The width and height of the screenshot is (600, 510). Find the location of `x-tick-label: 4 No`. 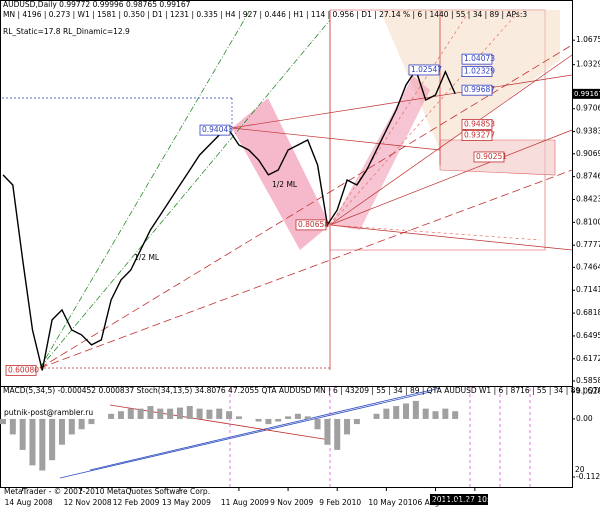

x-tick-label: 4 No is located at coordinates (466, 502).